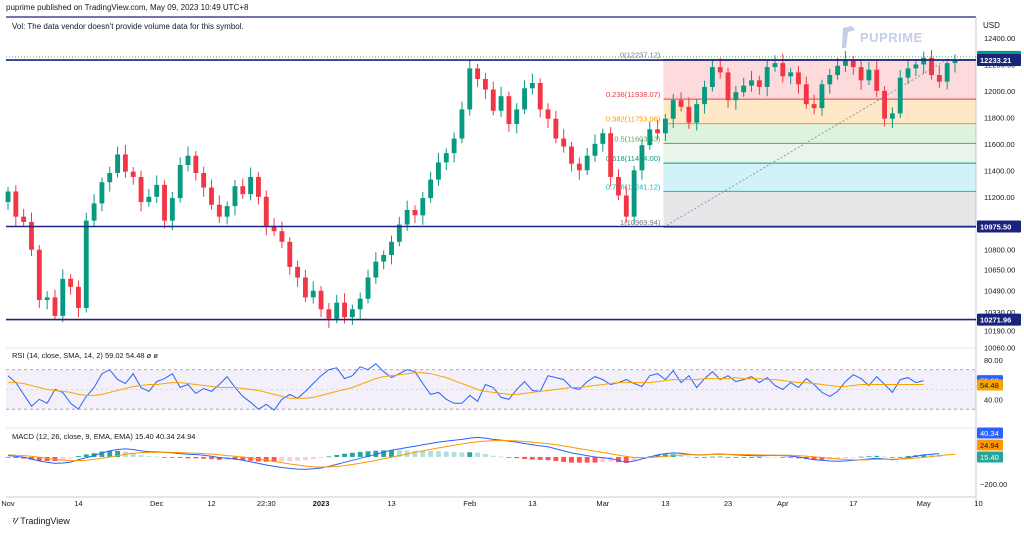 This screenshot has width=1024, height=533. I want to click on fib-level-label: 0.5(11603.53), so click(637, 138).